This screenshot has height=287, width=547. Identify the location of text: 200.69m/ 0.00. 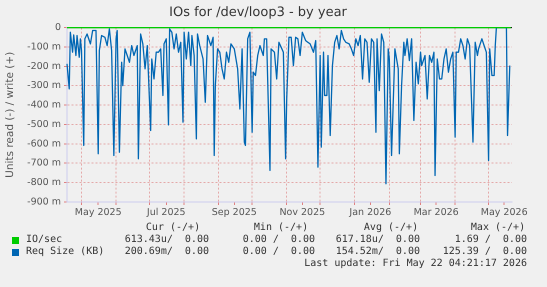
(166, 252).